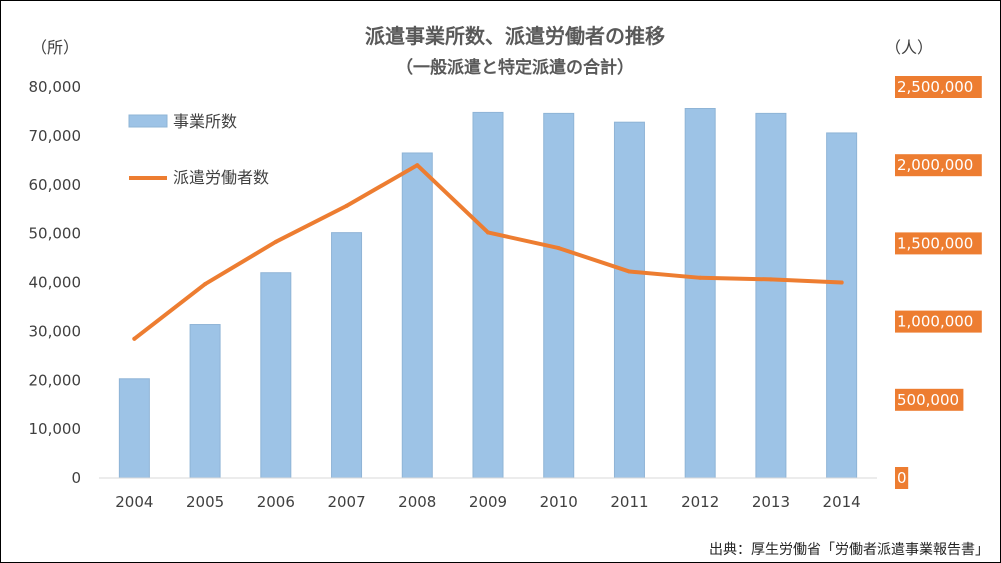 The height and width of the screenshot is (563, 1001). I want to click on legend-bar-swatch, so click(148, 121).